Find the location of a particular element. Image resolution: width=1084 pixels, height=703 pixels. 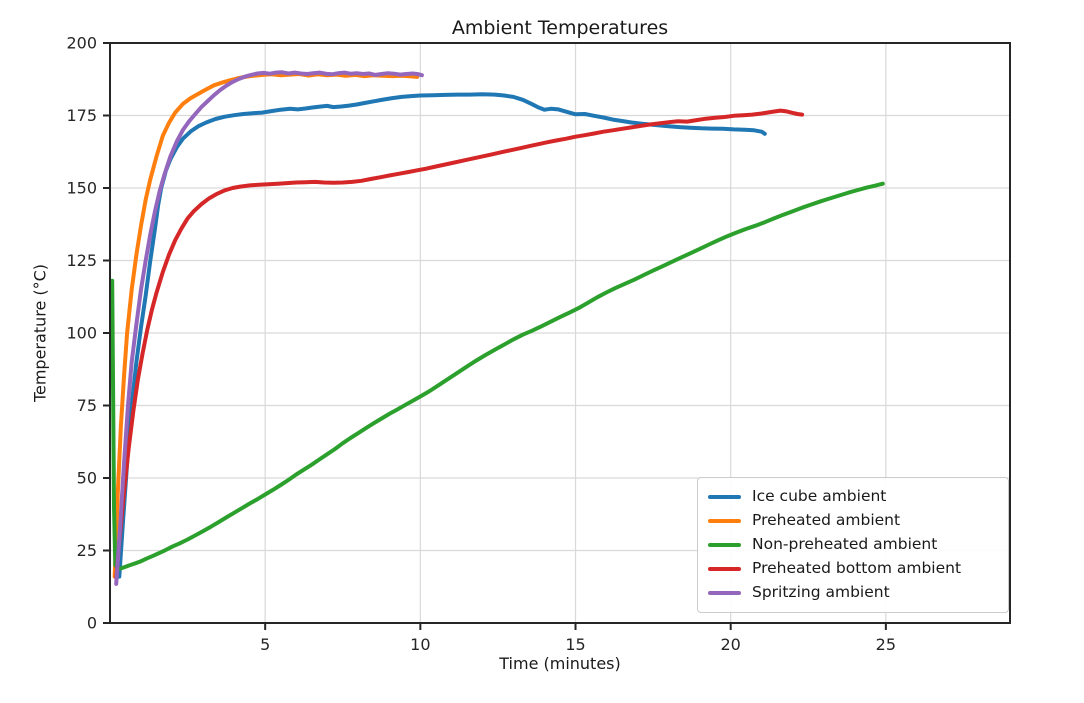

legend-item-preheated-bottom-ambient: Preheated bottom ambient is located at coordinates (853, 569).